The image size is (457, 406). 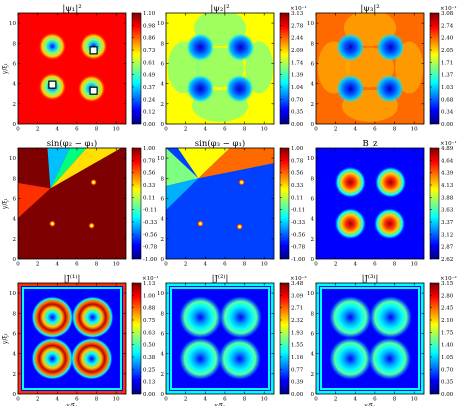 What do you see at coordinates (447, 26) in the screenshot?
I see `colorbar-tick-label: 2.74` at bounding box center [447, 26].